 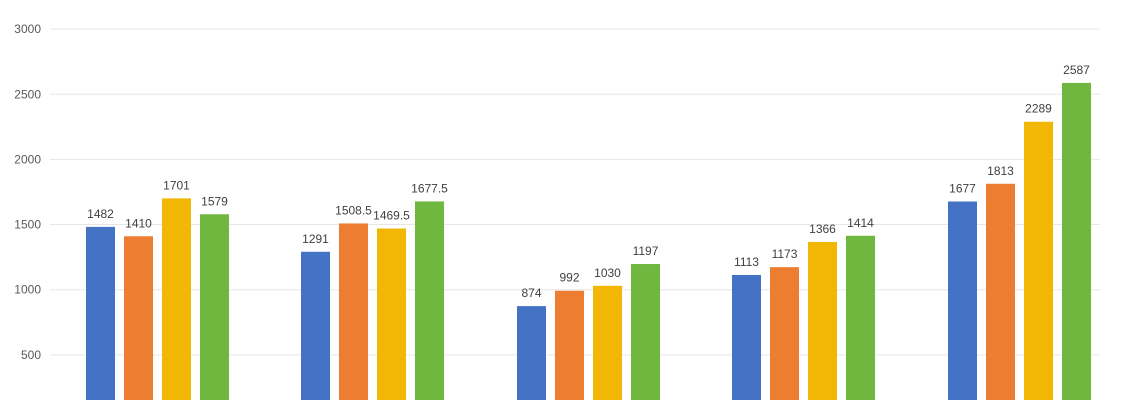 What do you see at coordinates (1000, 171) in the screenshot?
I see `data-label-group5-series2: 1813` at bounding box center [1000, 171].